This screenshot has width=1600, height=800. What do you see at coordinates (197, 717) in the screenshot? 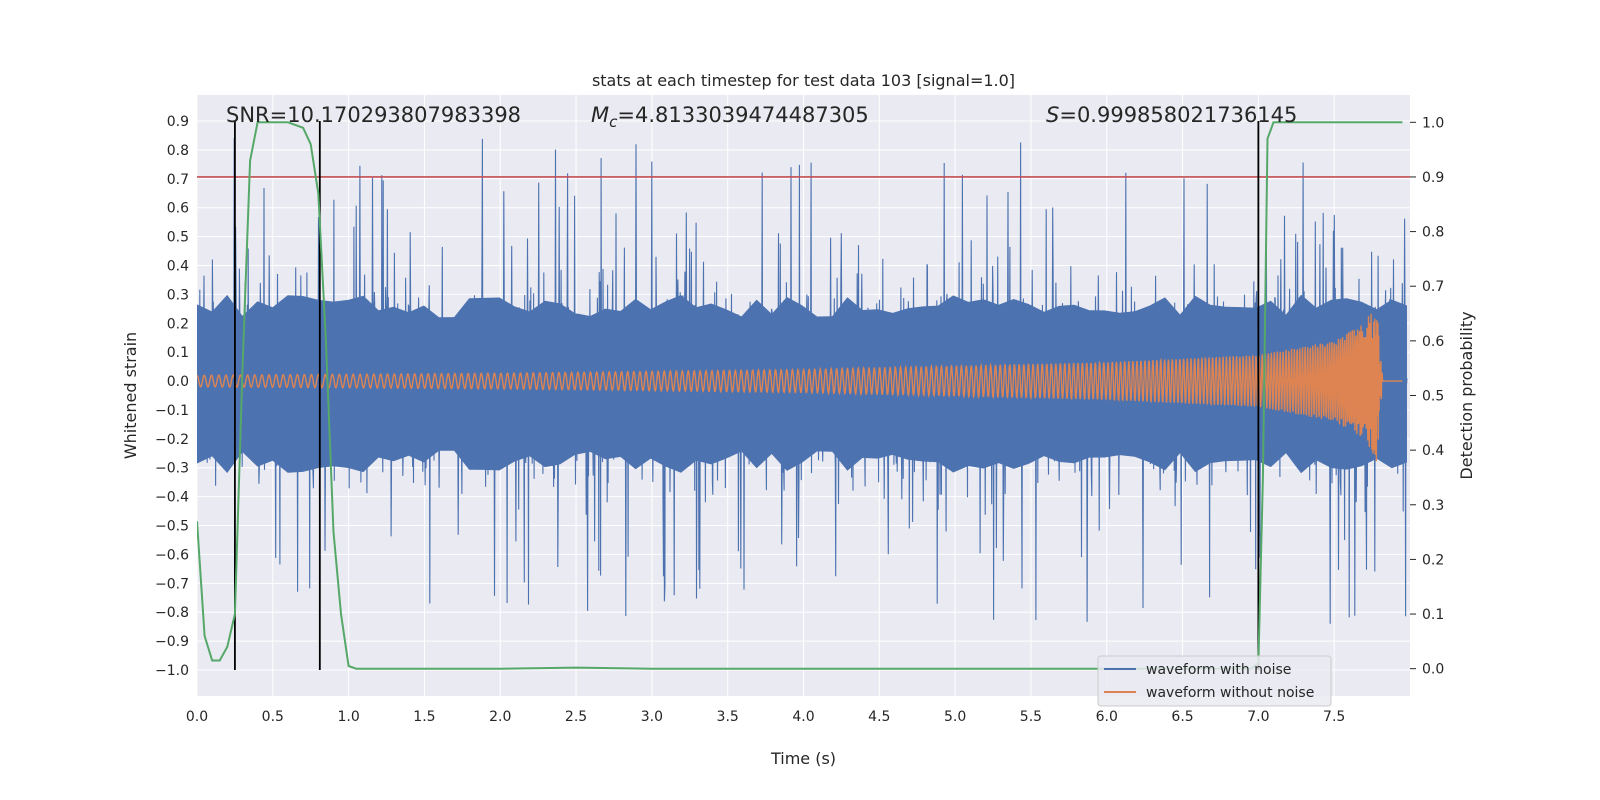
I see `x-tick-label: 0.0` at bounding box center [197, 717].